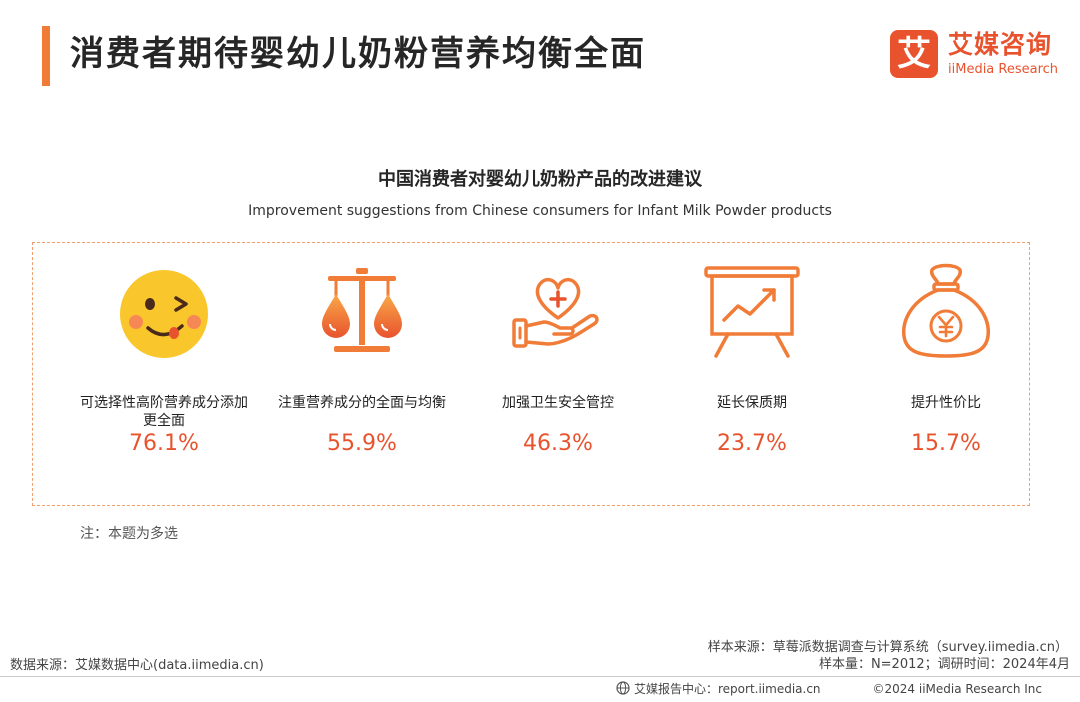  I want to click on suggestion-item-shelf-life: 延长保质期 23.7%, so click(752, 362).